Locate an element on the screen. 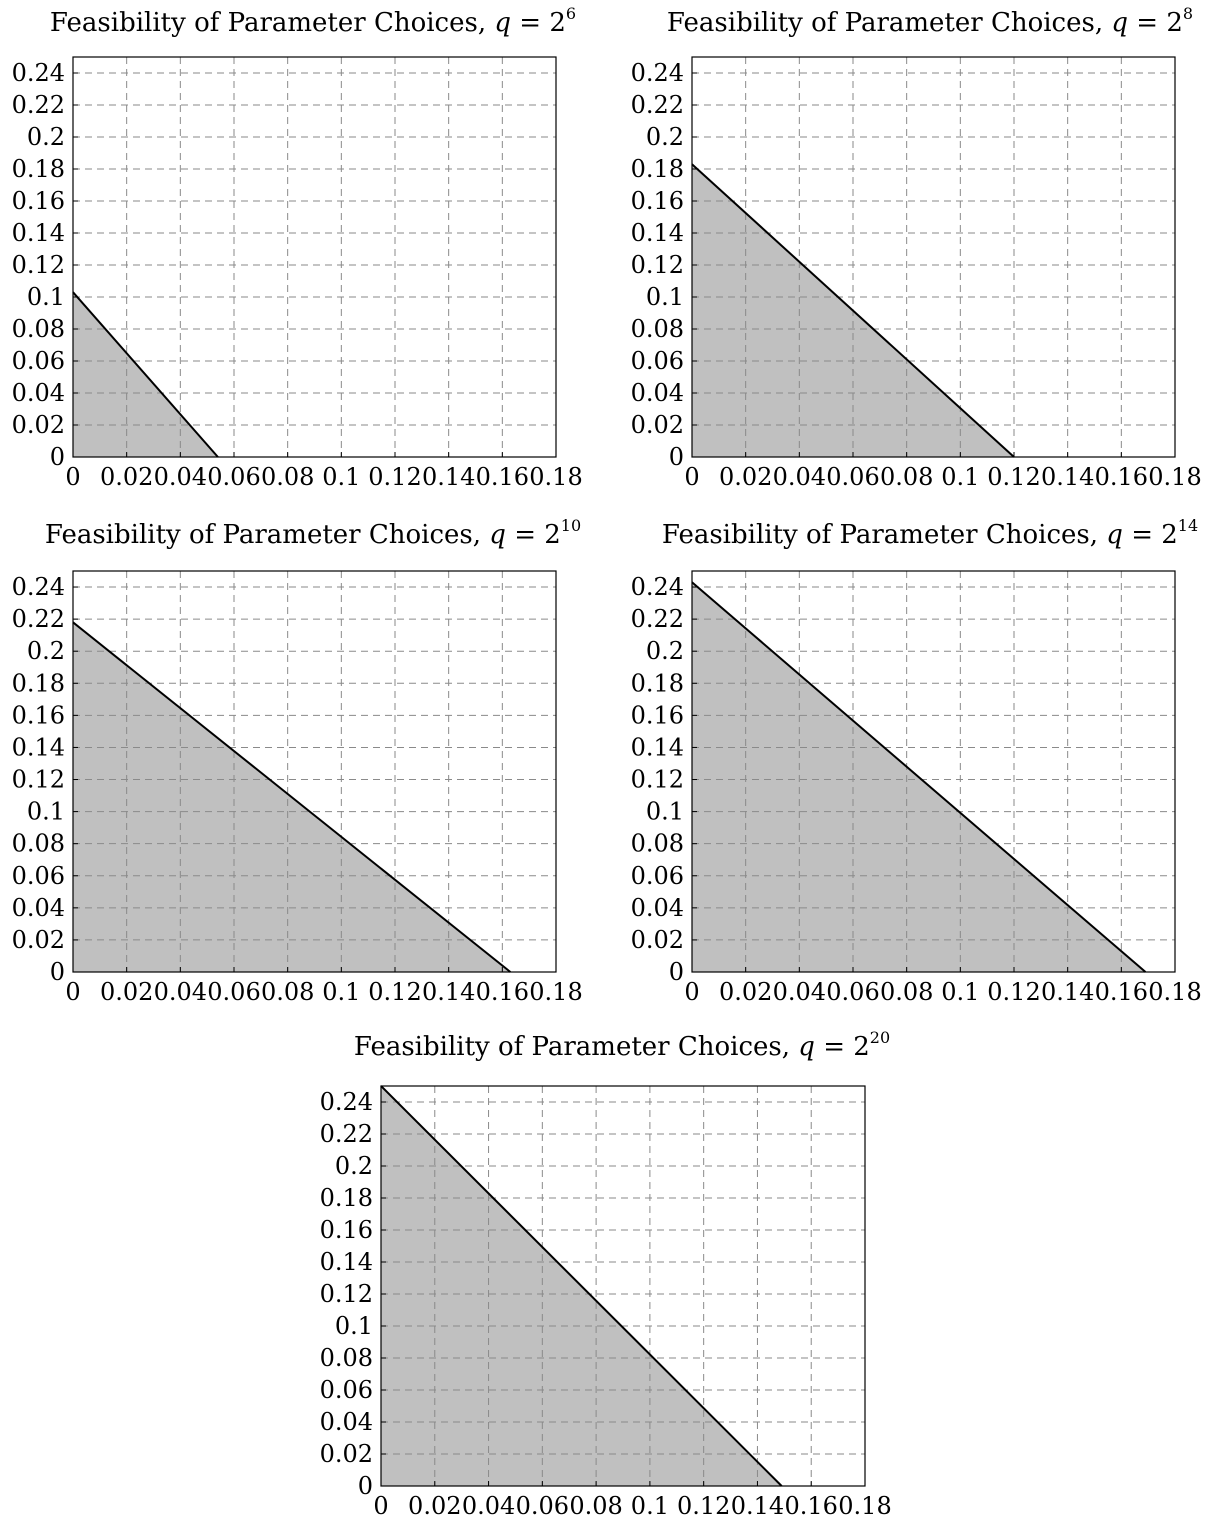  chart-title-exp: 8 is located at coordinates (1188, 13).